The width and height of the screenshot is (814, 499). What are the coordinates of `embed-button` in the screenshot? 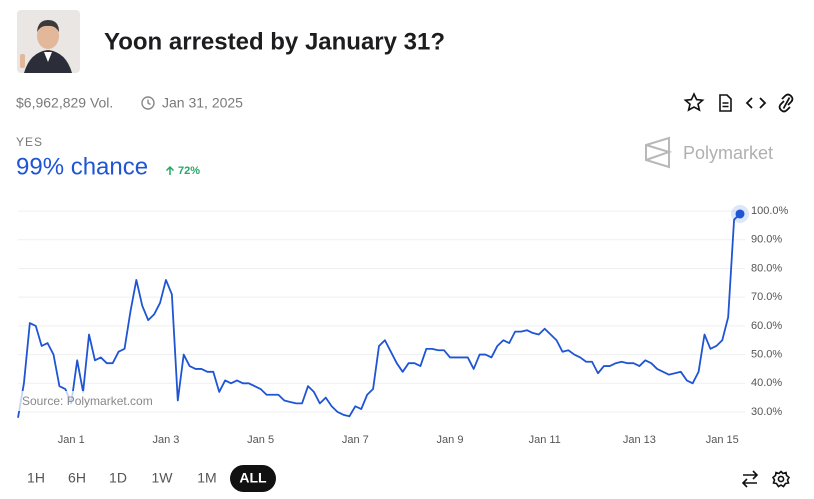 It's located at (756, 103).